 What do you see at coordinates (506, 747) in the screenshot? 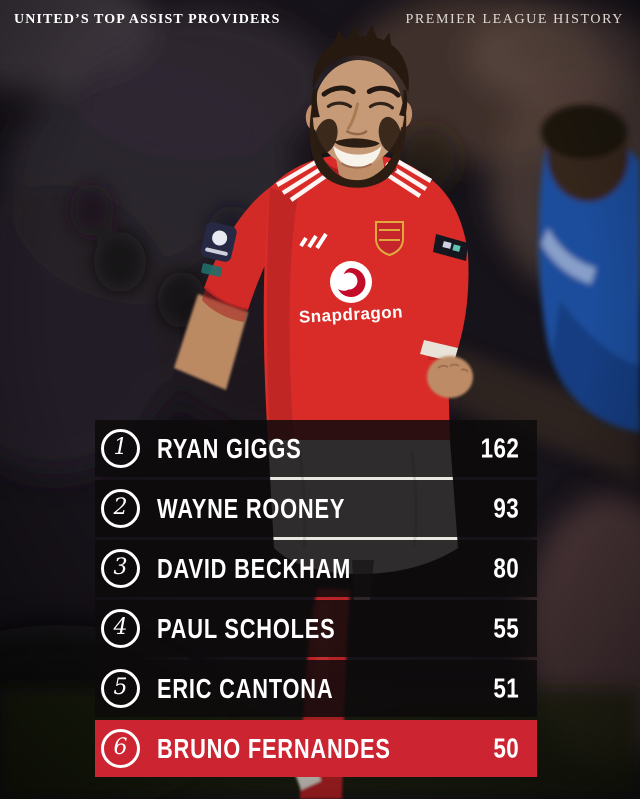
I see `assist-count: 50` at bounding box center [506, 747].